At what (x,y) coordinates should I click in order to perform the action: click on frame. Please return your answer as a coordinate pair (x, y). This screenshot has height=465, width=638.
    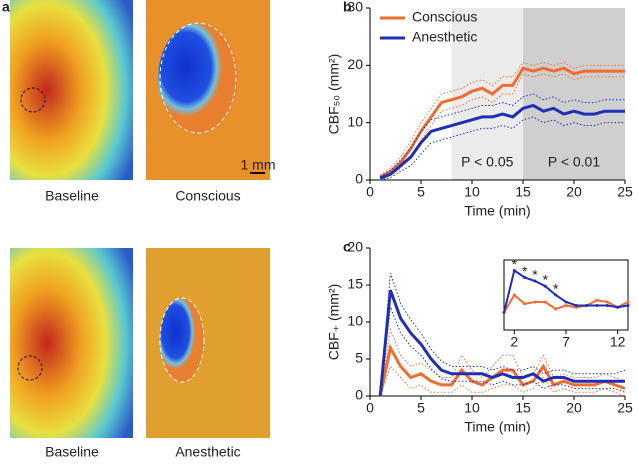
    Looking at the image, I should click on (566, 295).